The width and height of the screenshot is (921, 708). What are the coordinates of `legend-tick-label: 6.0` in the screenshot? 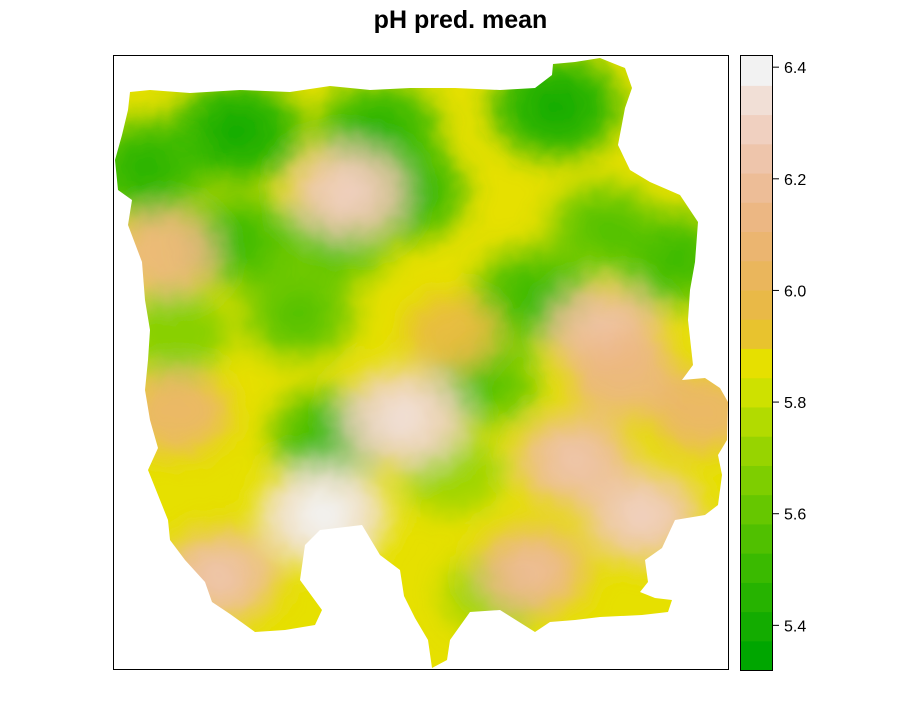 It's located at (795, 291).